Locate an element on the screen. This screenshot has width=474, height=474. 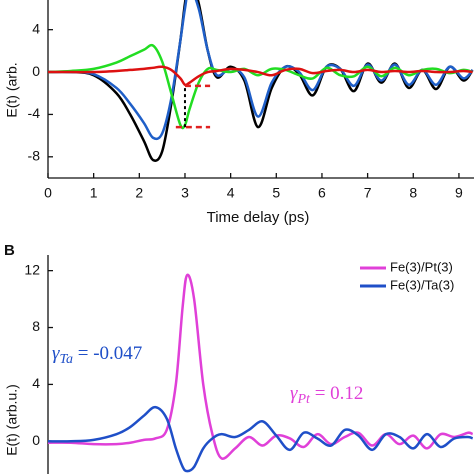
x-tick-label: 8 is located at coordinates (413, 193).